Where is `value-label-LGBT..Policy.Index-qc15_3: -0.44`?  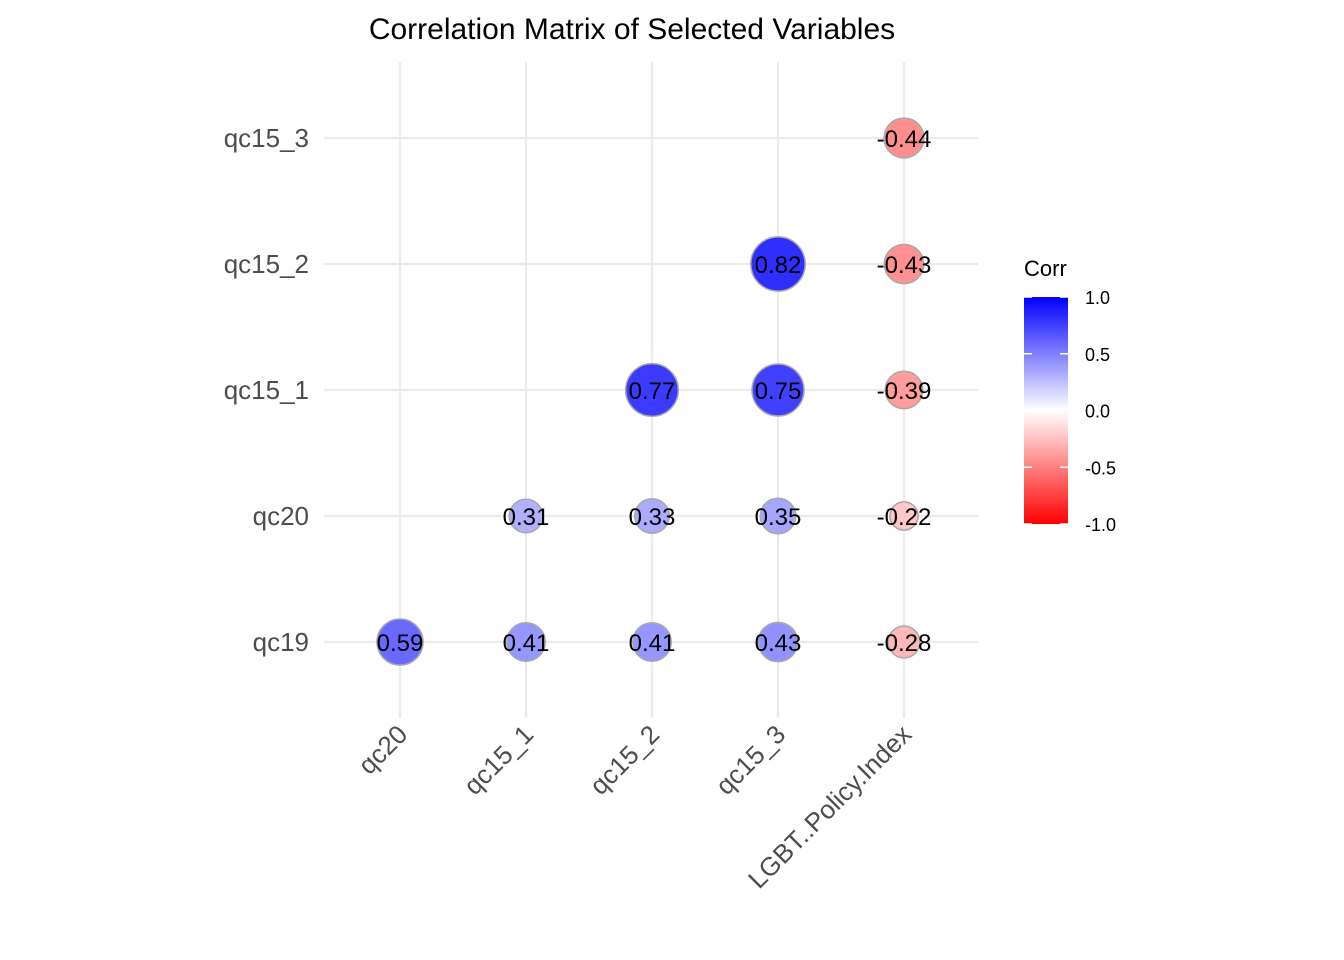
value-label-LGBT..Policy.Index-qc15_3: -0.44 is located at coordinates (904, 139).